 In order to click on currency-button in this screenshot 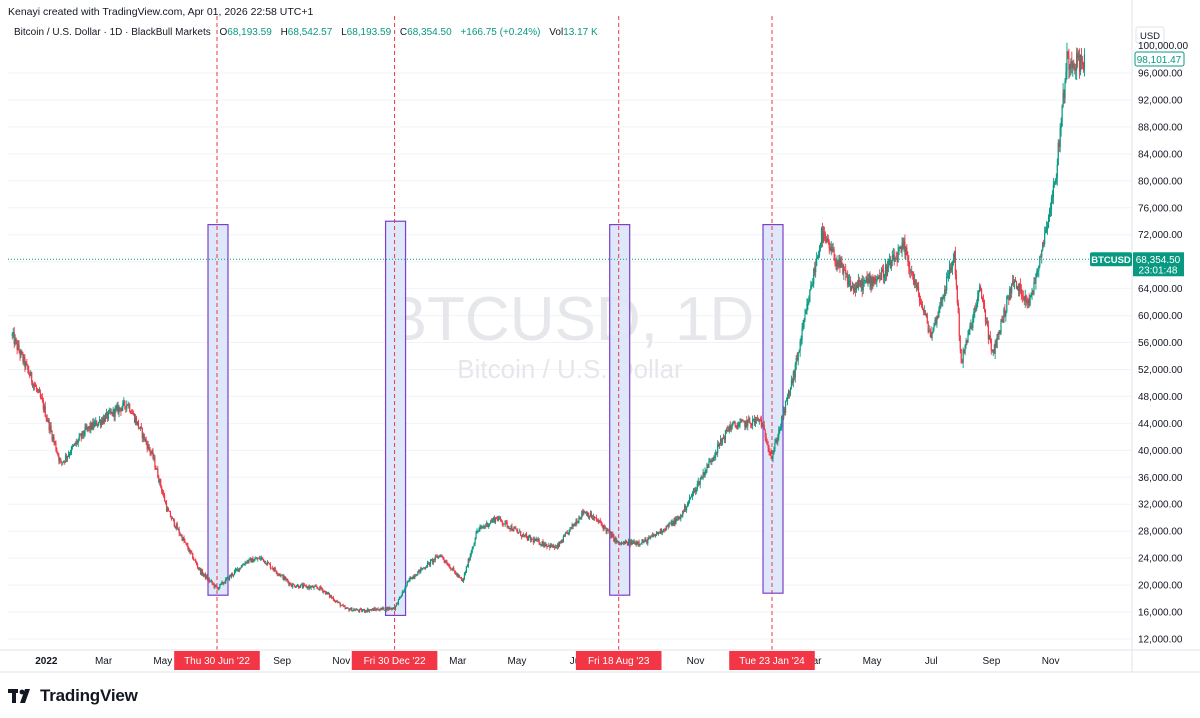, I will do `click(1150, 35)`.